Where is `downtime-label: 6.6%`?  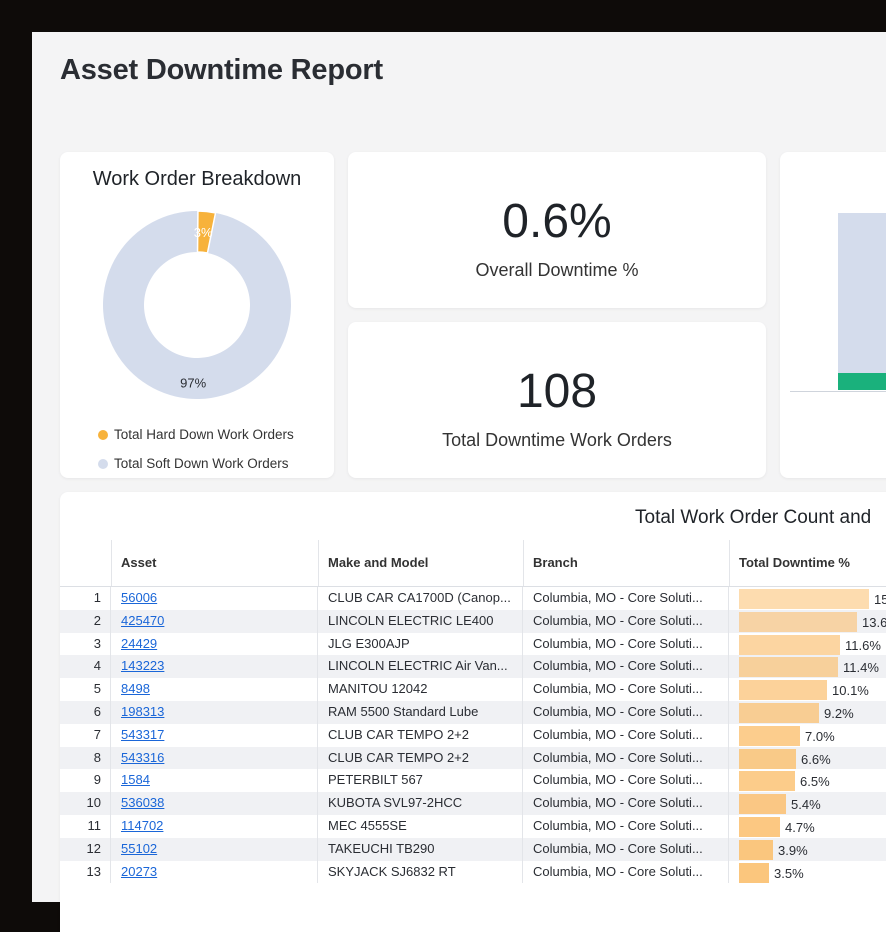 downtime-label: 6.6% is located at coordinates (816, 759).